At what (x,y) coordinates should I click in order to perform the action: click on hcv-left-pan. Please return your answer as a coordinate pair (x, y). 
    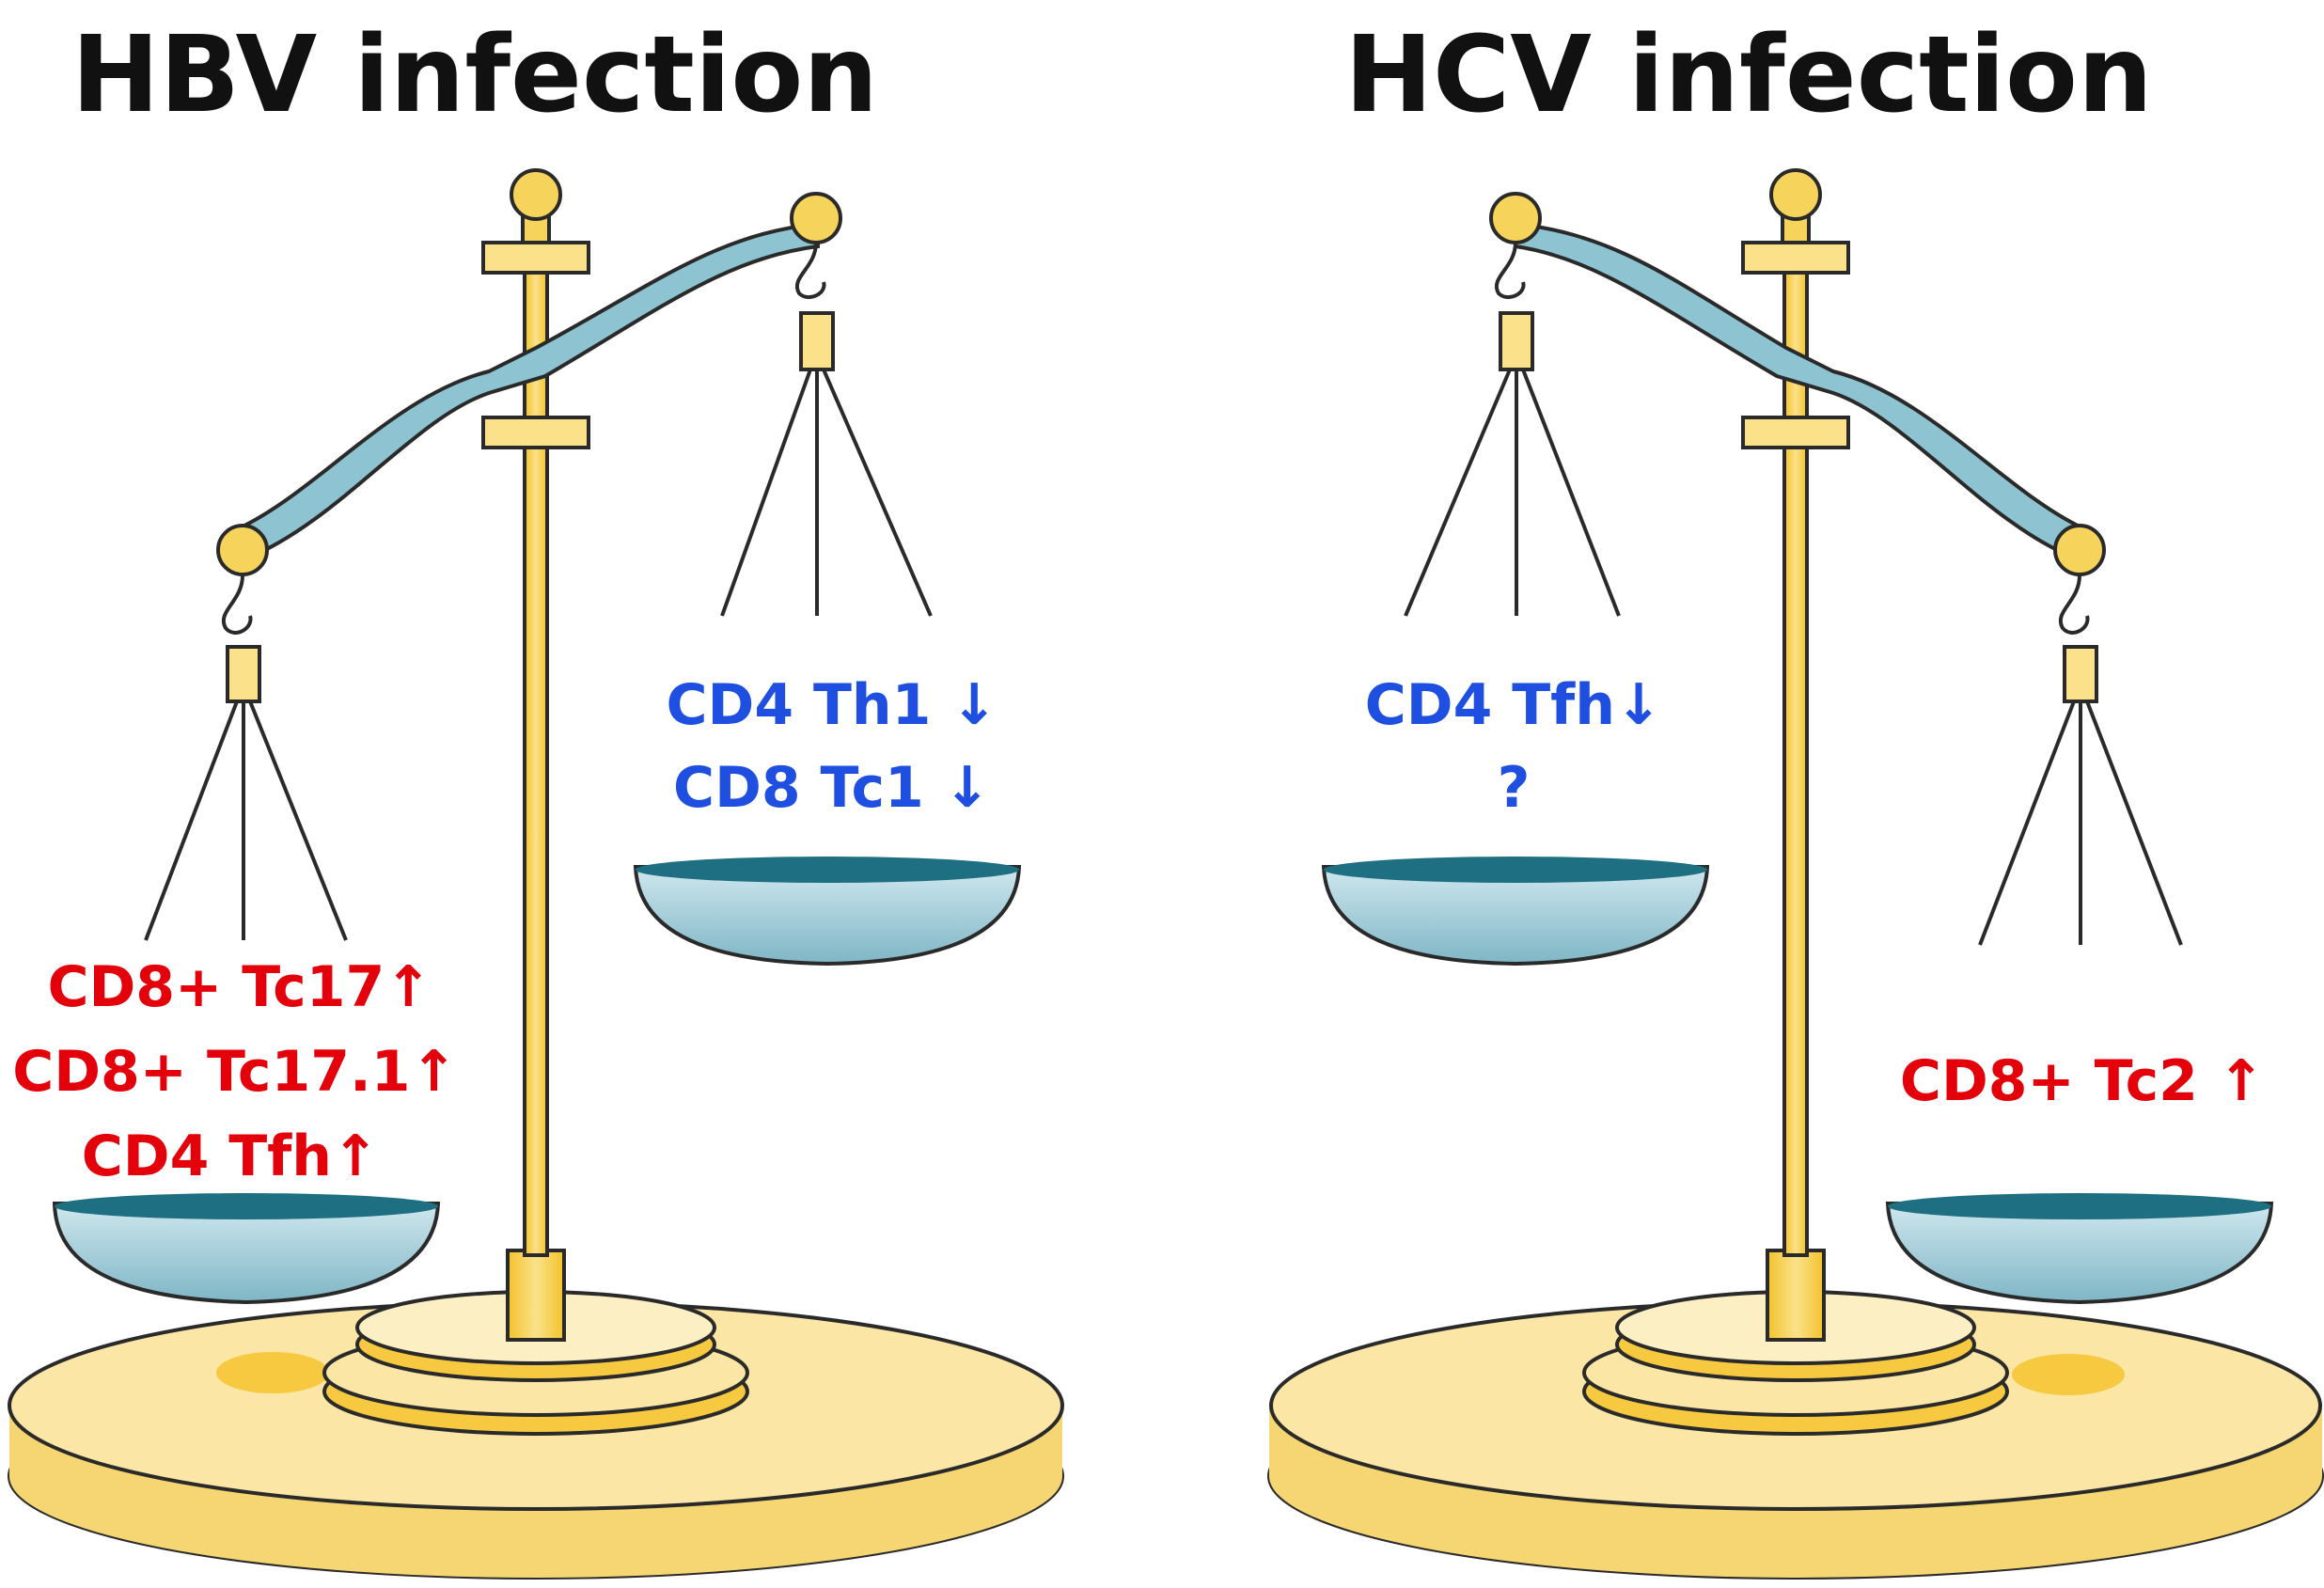
    Looking at the image, I should click on (1515, 912).